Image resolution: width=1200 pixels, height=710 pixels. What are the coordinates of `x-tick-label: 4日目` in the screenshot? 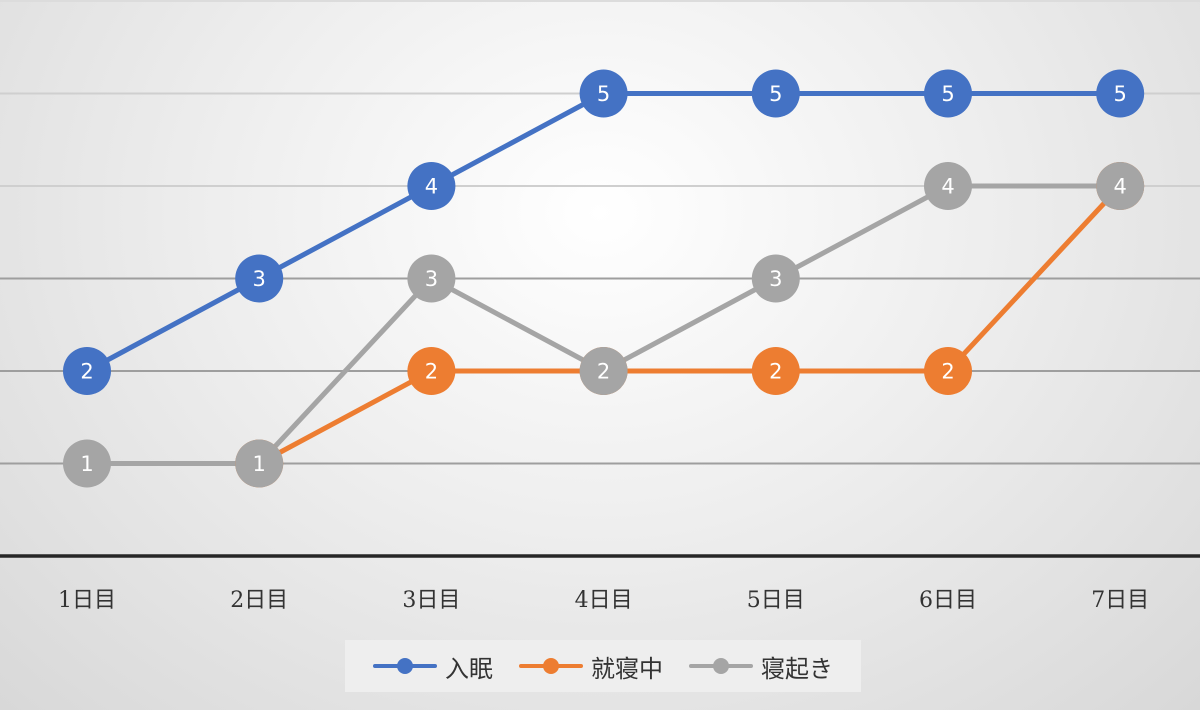 It's located at (604, 600).